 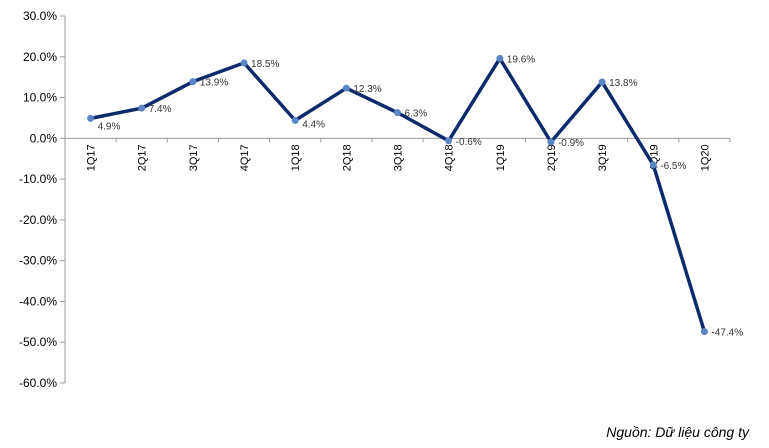 What do you see at coordinates (40, 57) in the screenshot?
I see `y-tick-label: 20.0%` at bounding box center [40, 57].